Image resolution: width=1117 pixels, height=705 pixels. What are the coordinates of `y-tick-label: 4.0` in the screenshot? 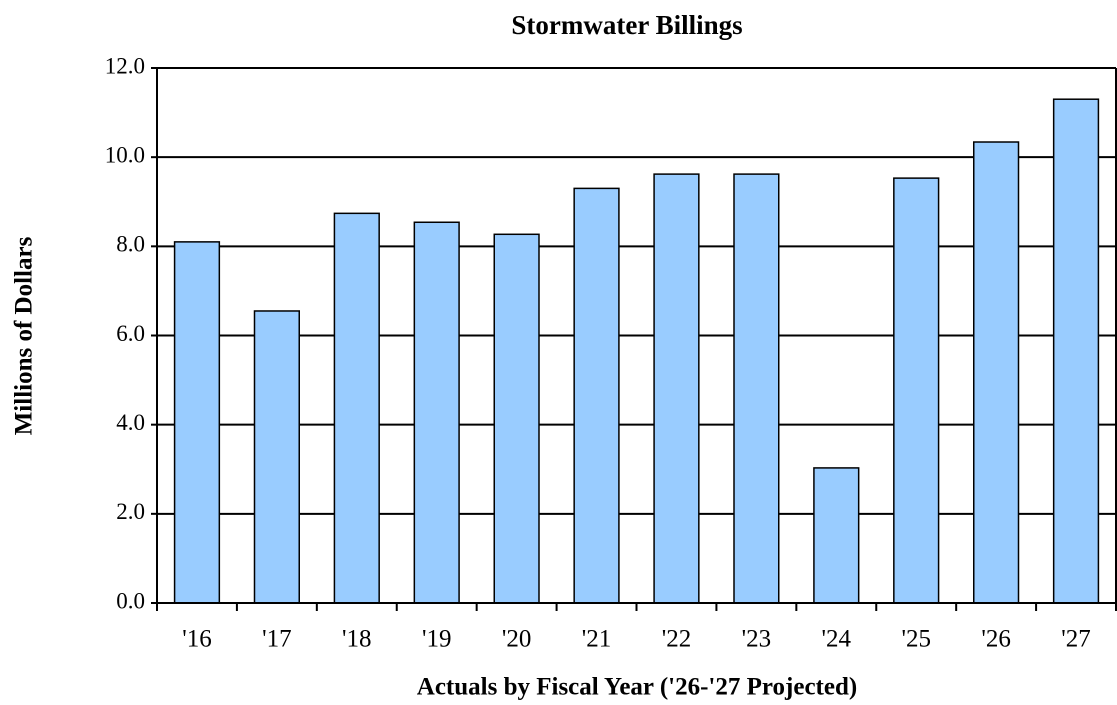 It's located at (130, 422).